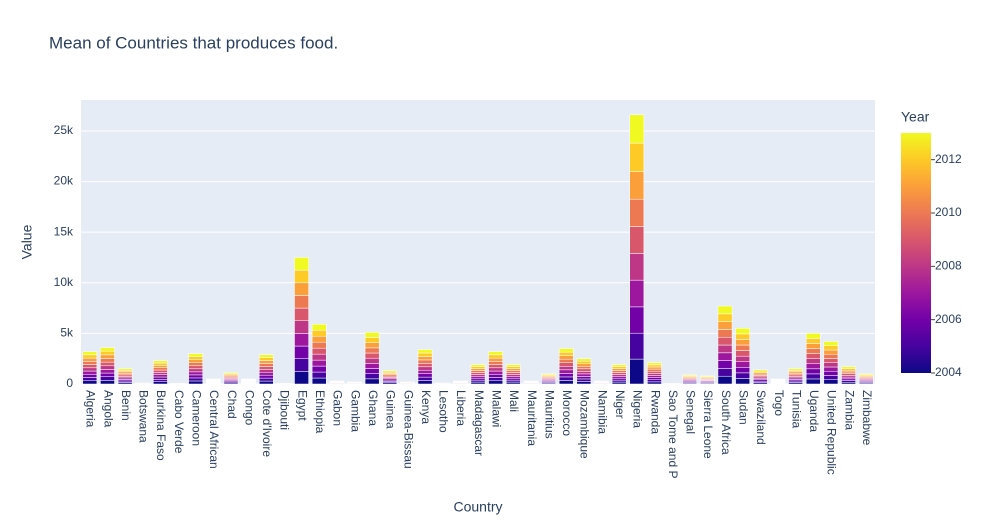 The width and height of the screenshot is (983, 525). I want to click on x-tick-label: Benin, so click(126, 405).